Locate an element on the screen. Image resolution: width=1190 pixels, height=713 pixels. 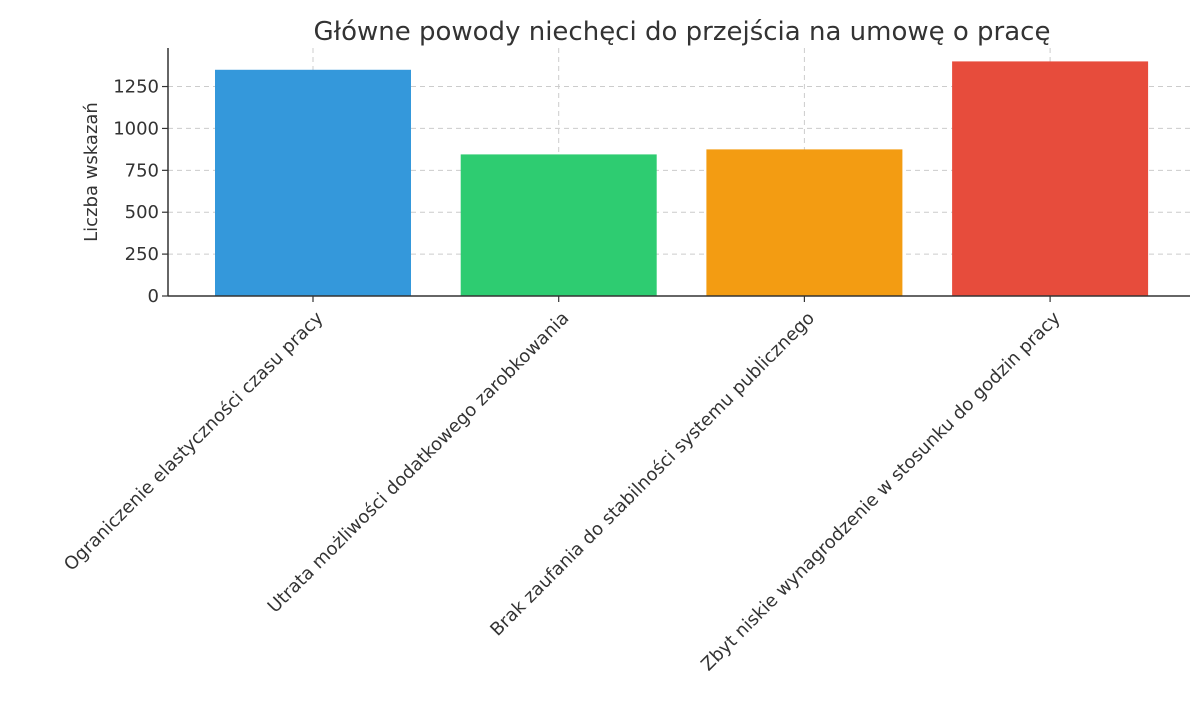
y-tick-label: 250 is located at coordinates (142, 254).